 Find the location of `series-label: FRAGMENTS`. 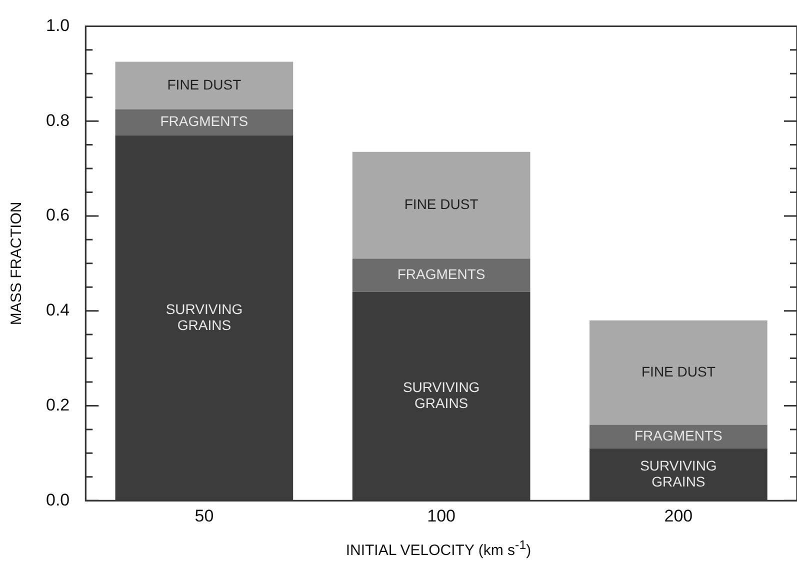

series-label: FRAGMENTS is located at coordinates (678, 435).